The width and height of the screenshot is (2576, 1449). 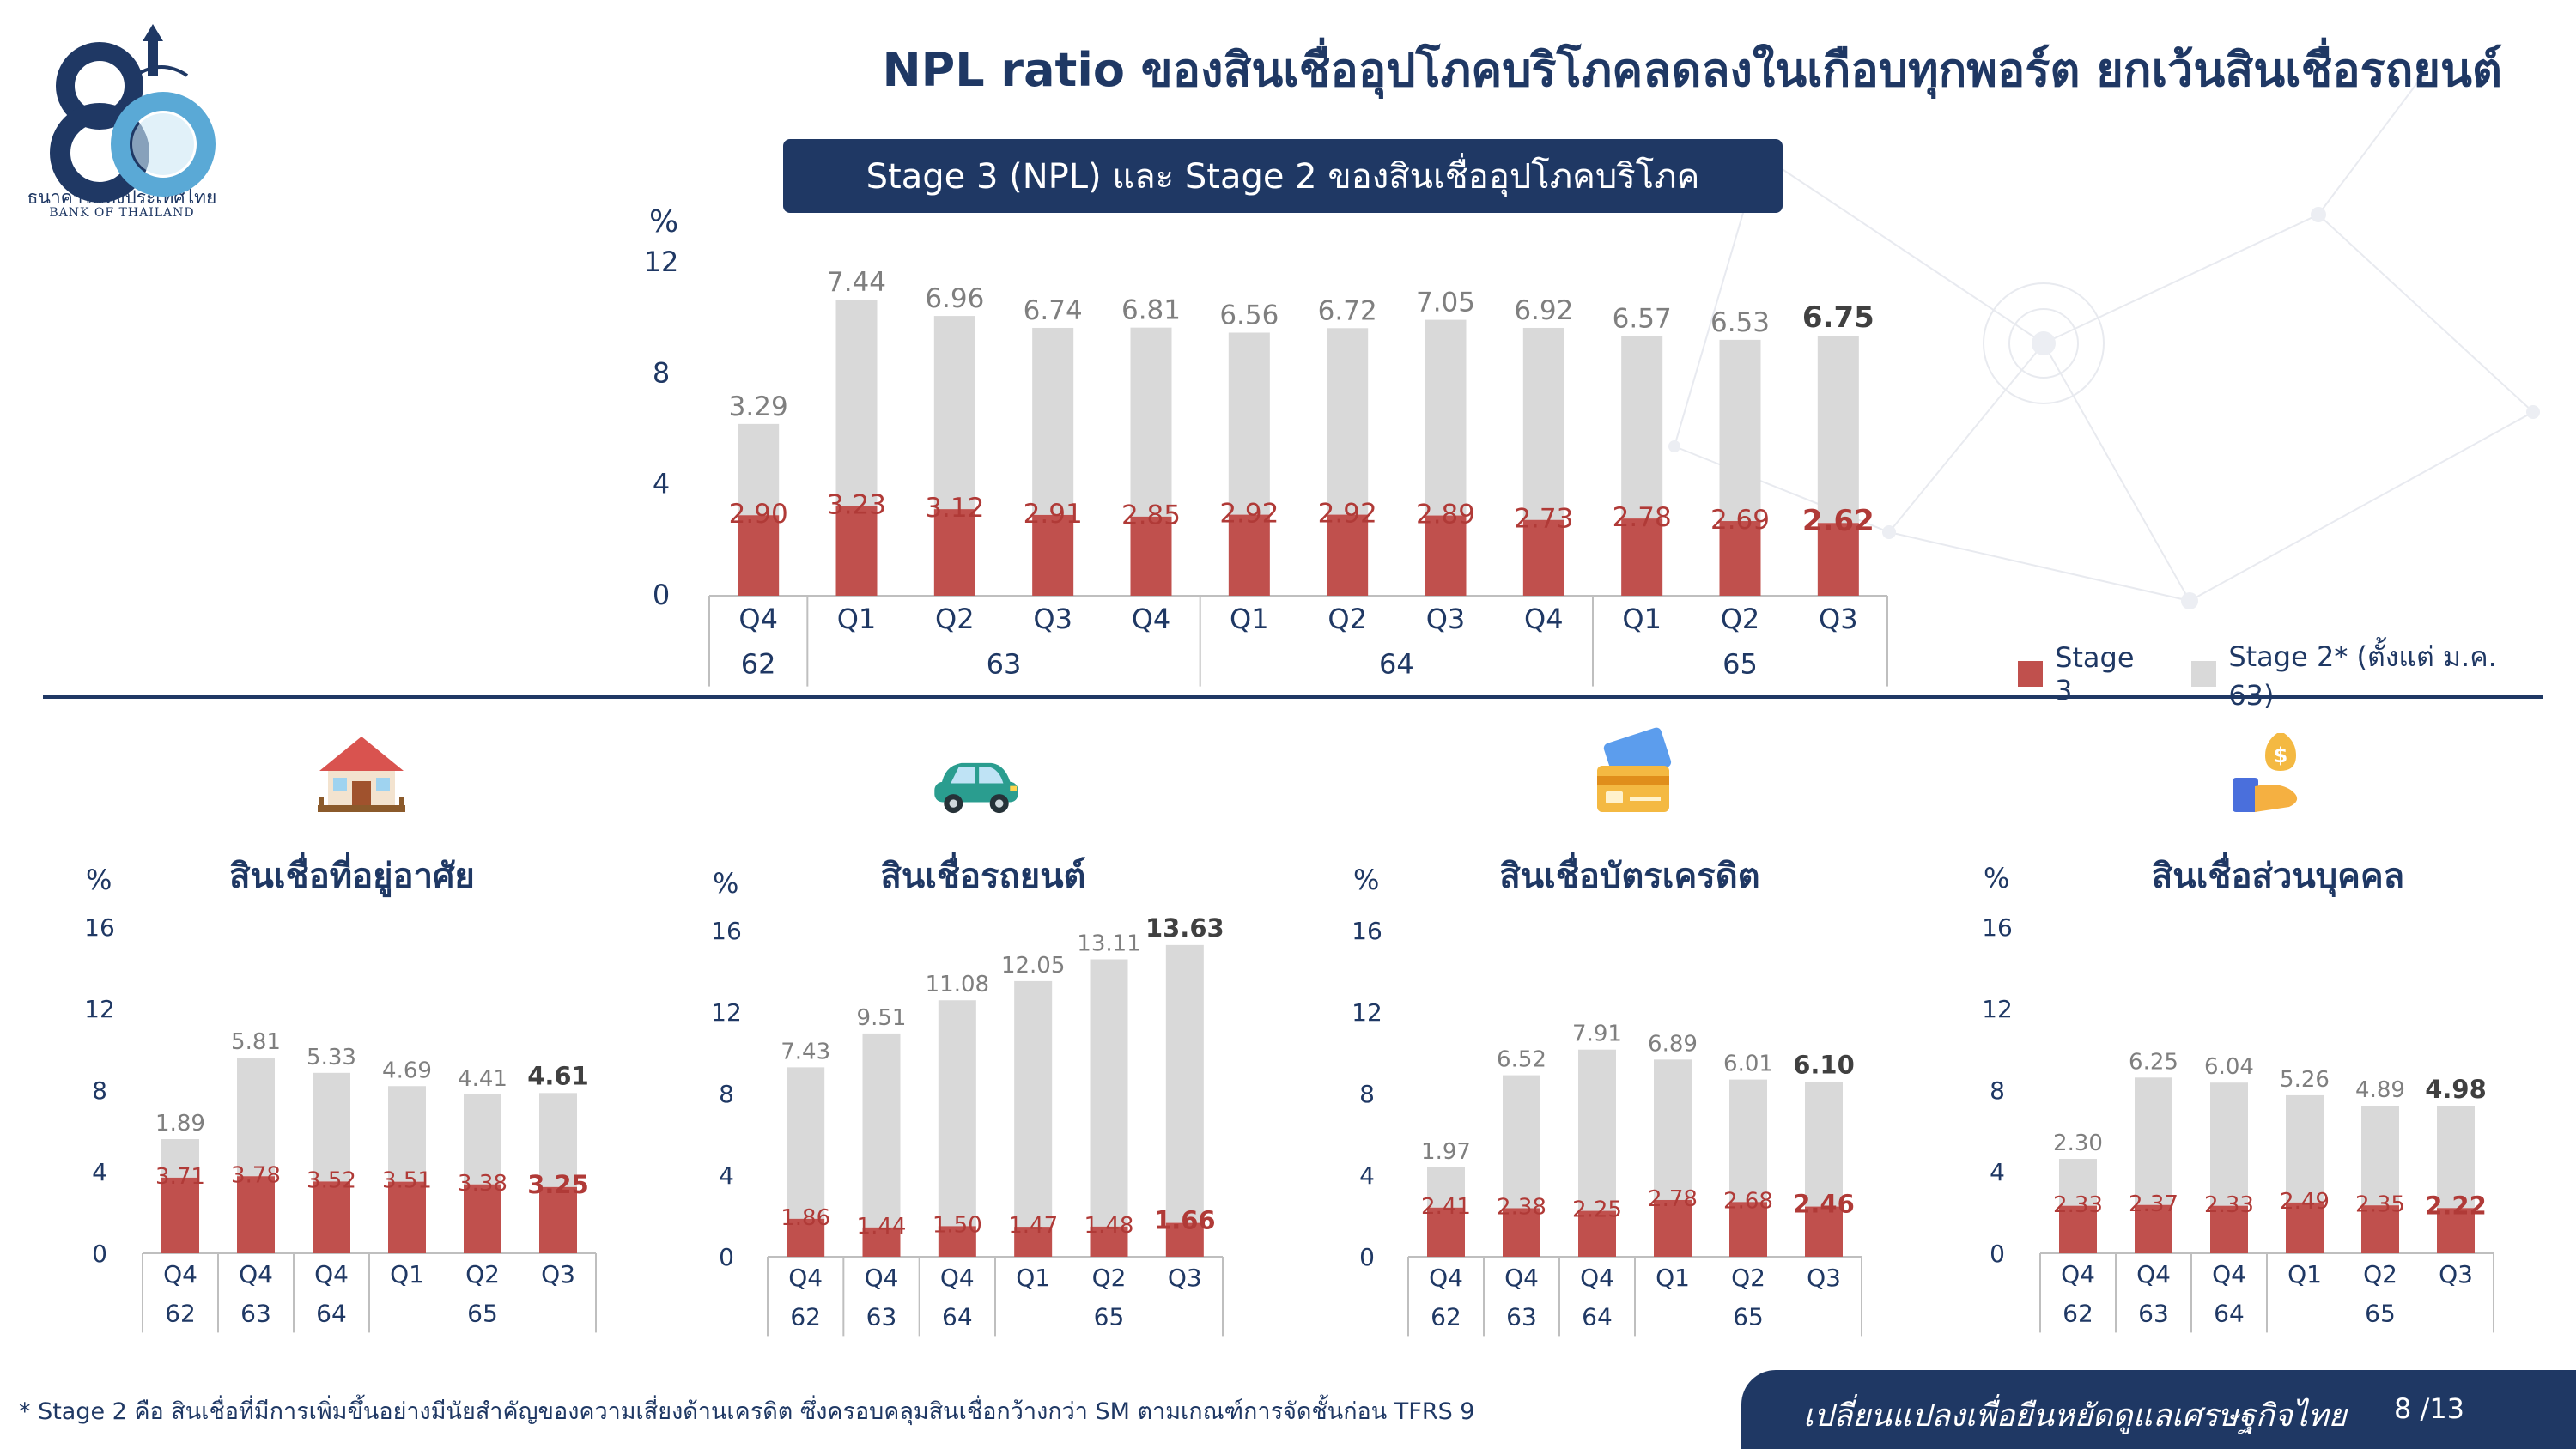 What do you see at coordinates (1521, 1317) in the screenshot?
I see `credit_card-x-group-label: 63` at bounding box center [1521, 1317].